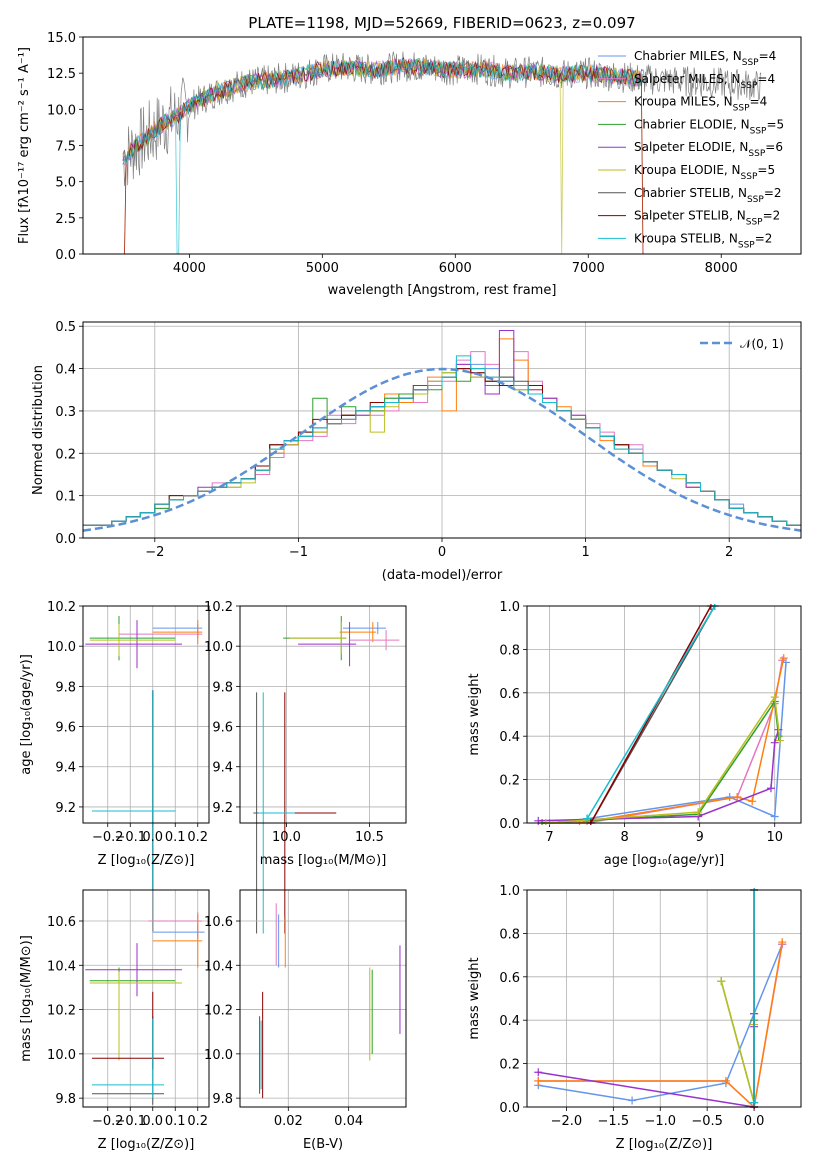  Describe the element at coordinates (154, 552) in the screenshot. I see `x-tick-label: −2` at that location.